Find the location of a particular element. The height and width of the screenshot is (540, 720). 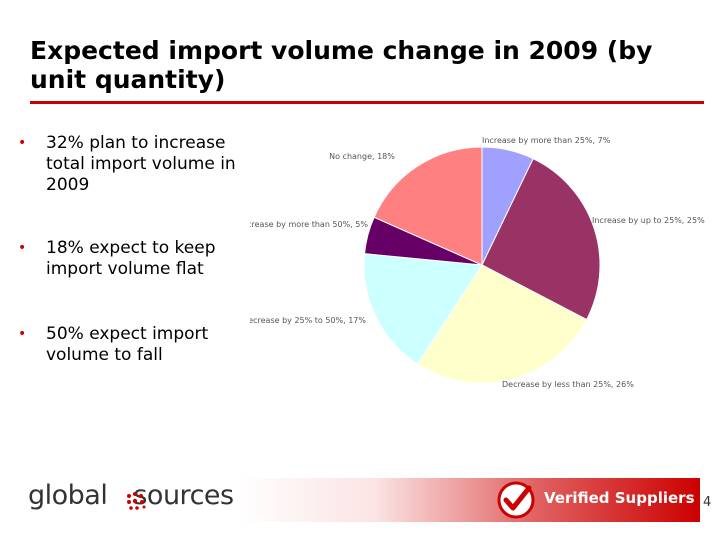

verified-check-icon is located at coordinates (516, 500).